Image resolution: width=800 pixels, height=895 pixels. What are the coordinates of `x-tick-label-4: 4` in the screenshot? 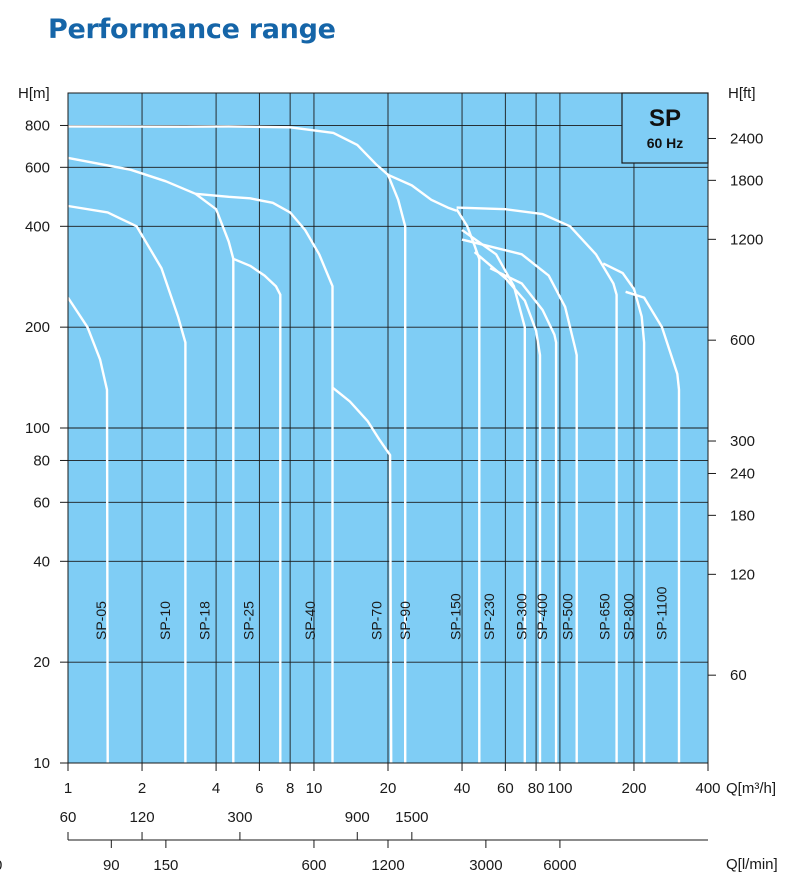 It's located at (216, 788).